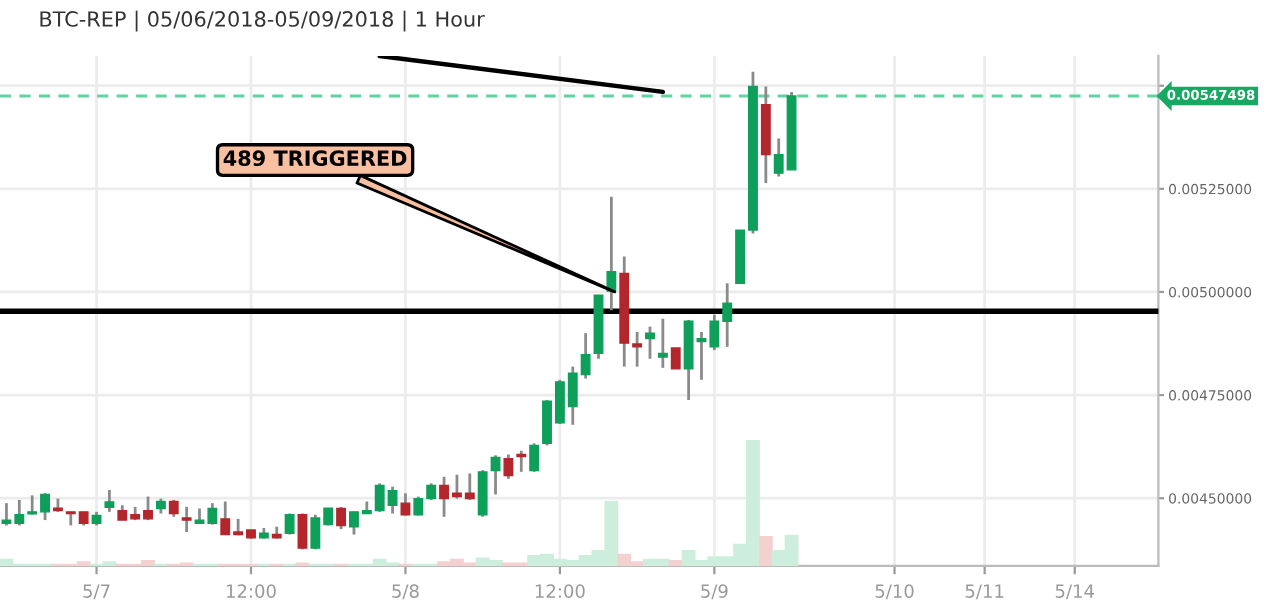 The image size is (1280, 602). I want to click on x-tick-label: 5/10, so click(894, 592).